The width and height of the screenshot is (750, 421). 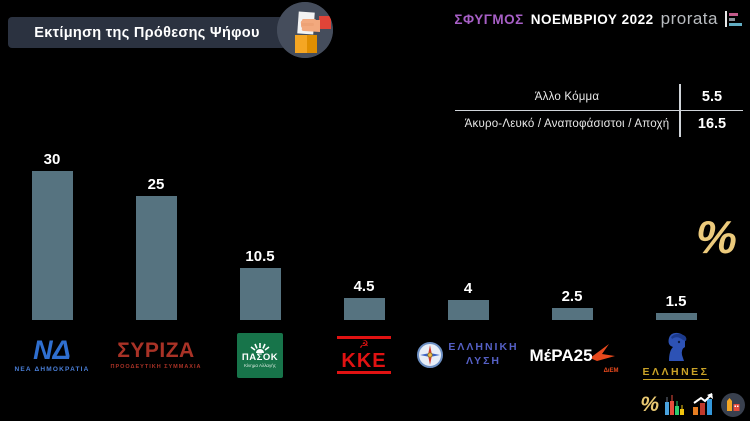 I want to click on mera25-logo-text: ΜέΡΑ25, so click(x=561, y=355).